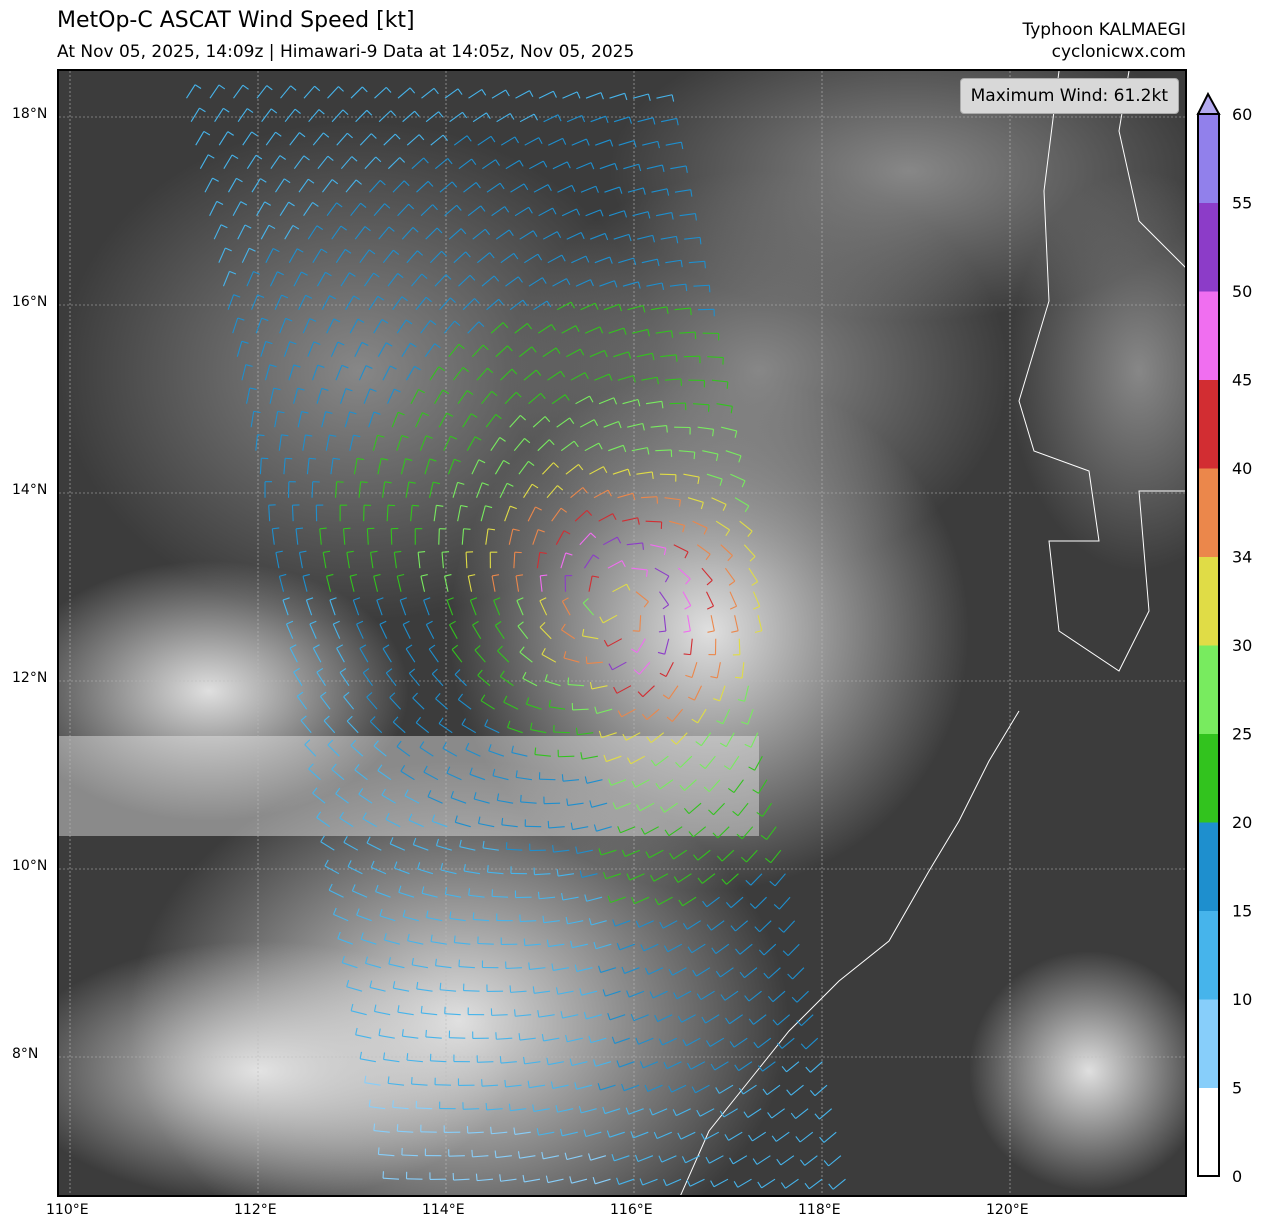 This screenshot has height=1231, width=1266. What do you see at coordinates (255, 1210) in the screenshot?
I see `lon-tick-label: 112°E` at bounding box center [255, 1210].